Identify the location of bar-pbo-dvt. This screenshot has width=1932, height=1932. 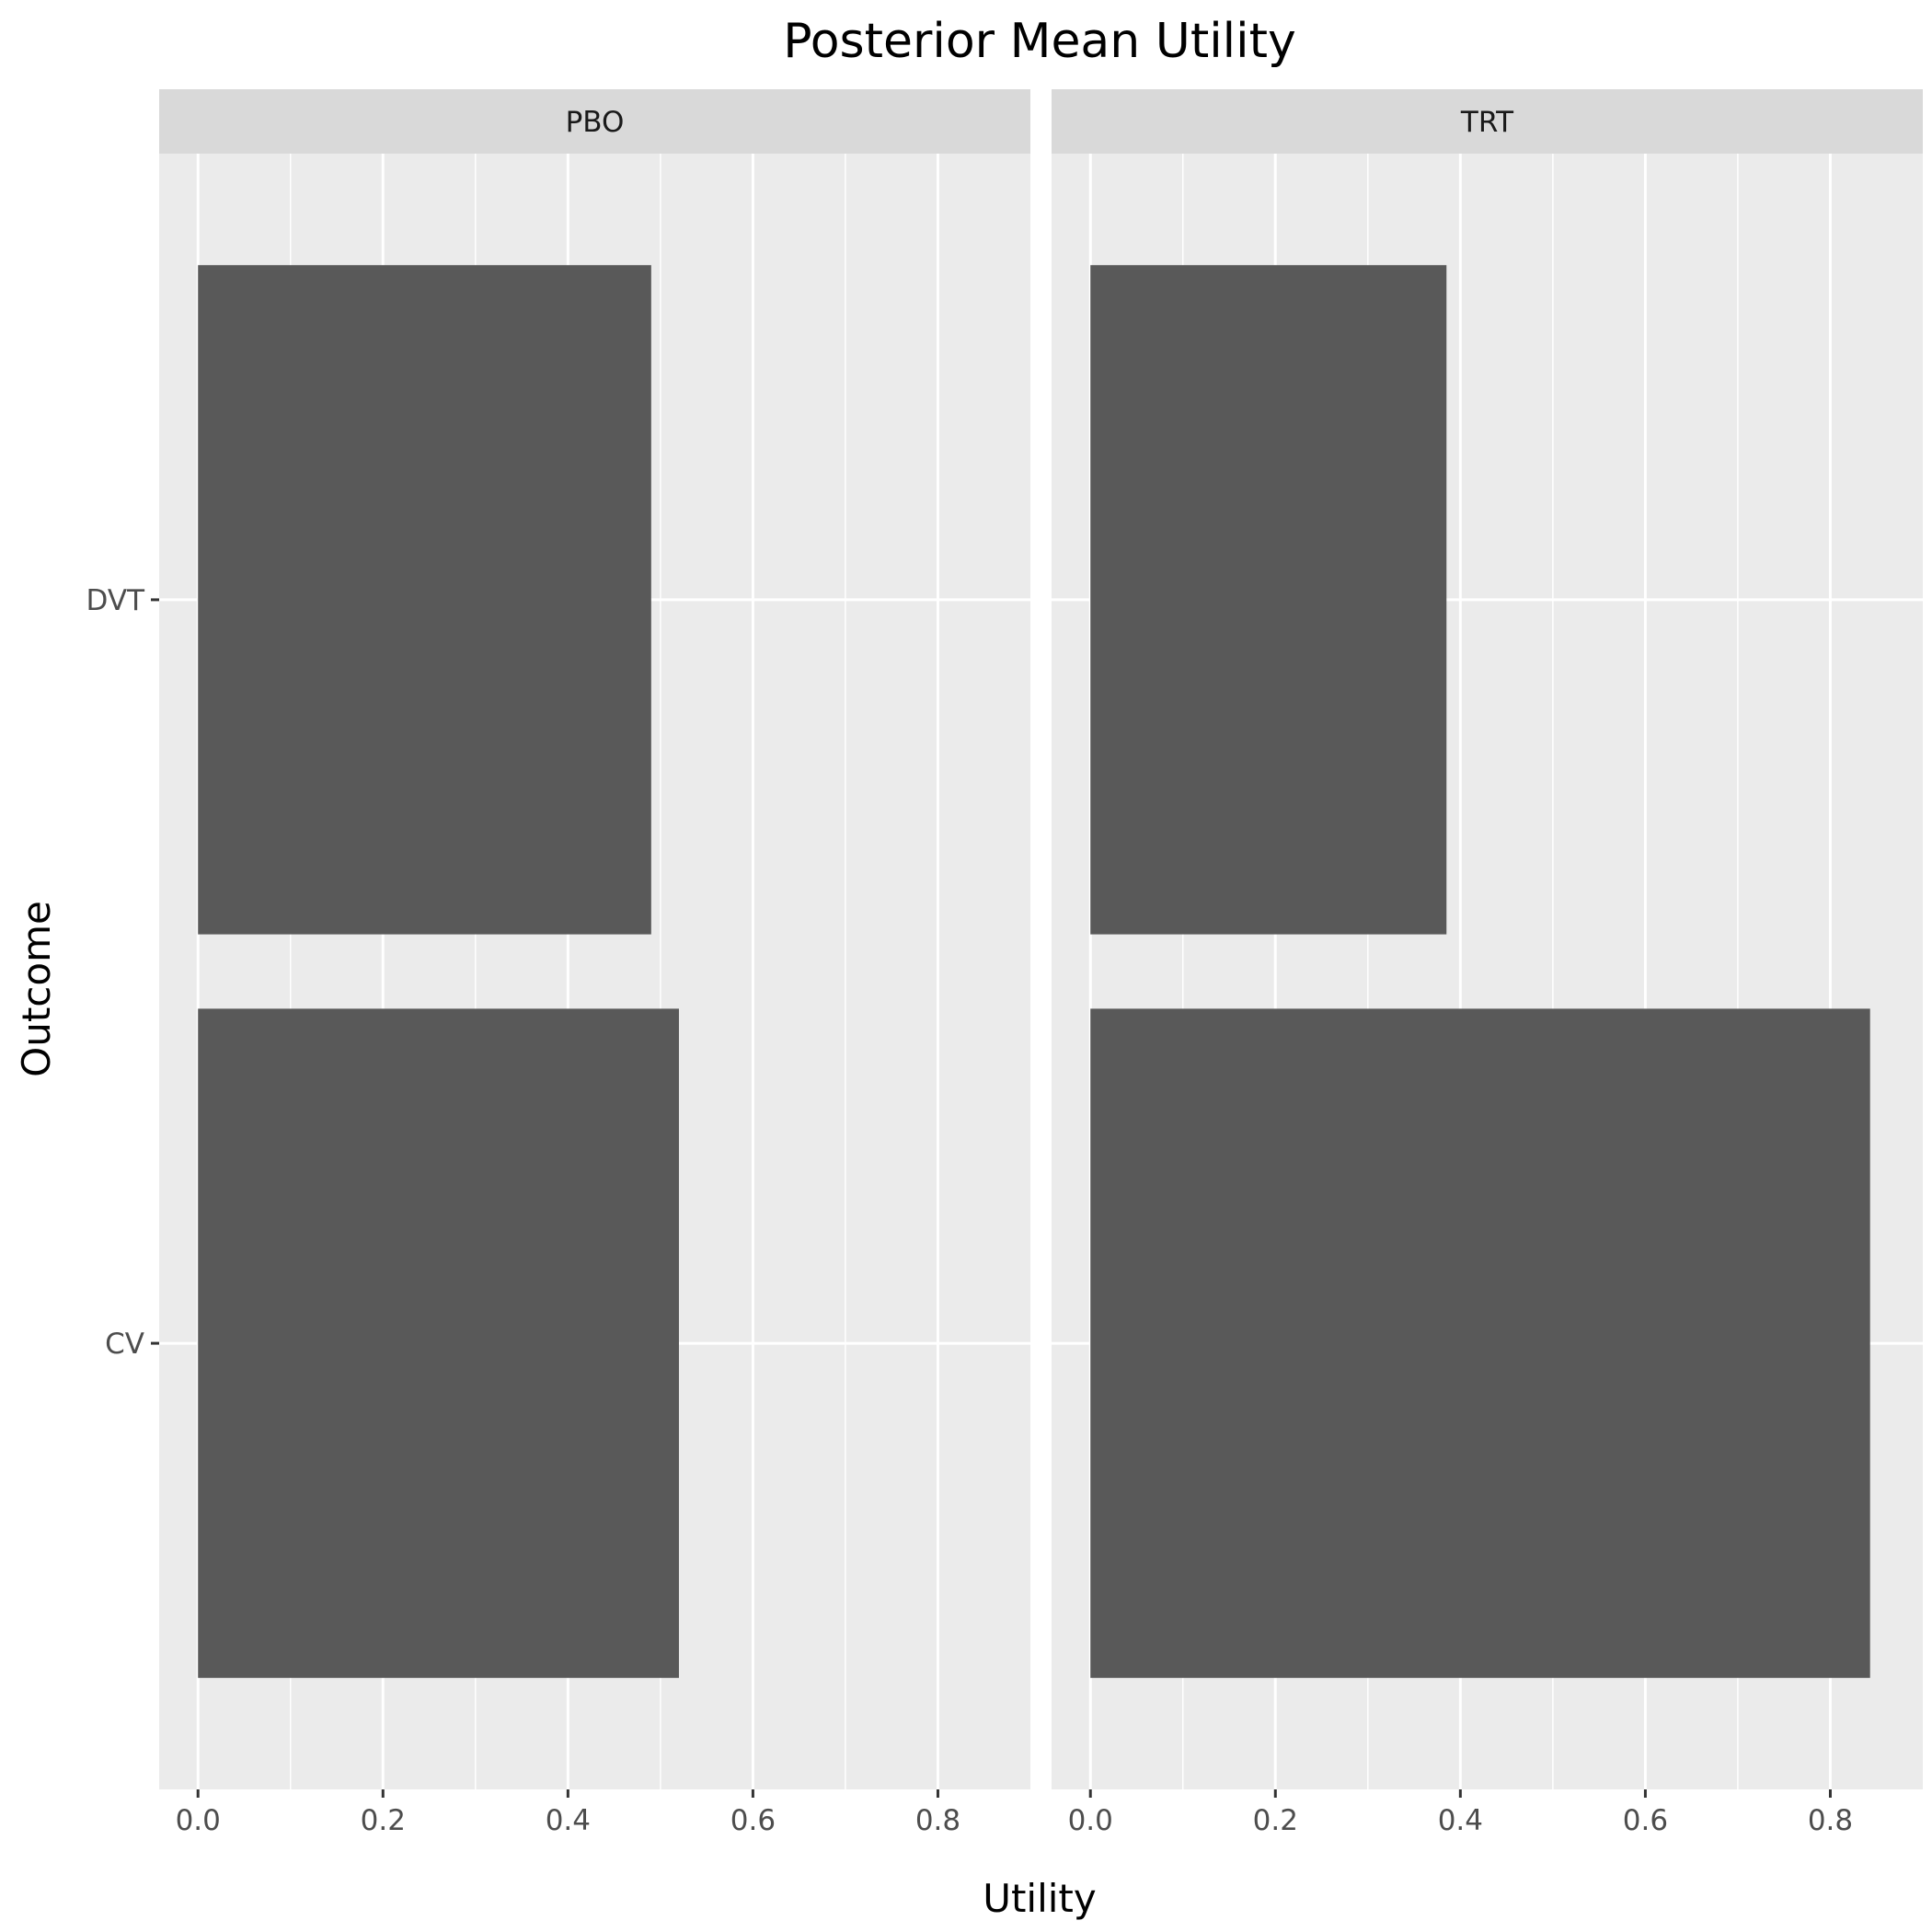
(424, 600).